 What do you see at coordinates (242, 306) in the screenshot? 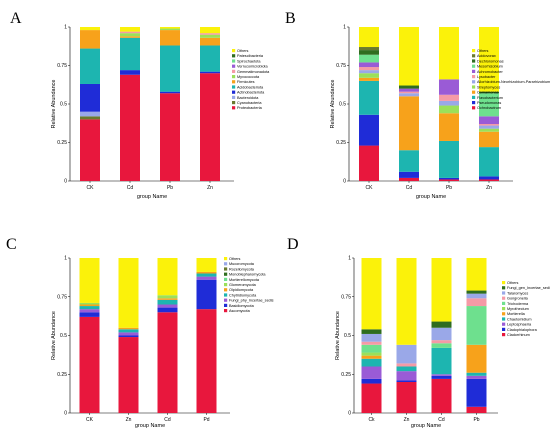
I see `legend-entry: Basidiomycota` at bounding box center [242, 306].